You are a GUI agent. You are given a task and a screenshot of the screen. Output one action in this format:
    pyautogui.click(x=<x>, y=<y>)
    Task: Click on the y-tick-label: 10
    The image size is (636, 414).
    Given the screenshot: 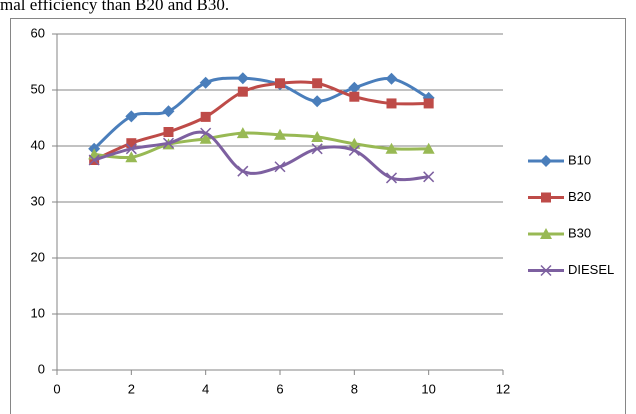 What is the action you would take?
    pyautogui.click(x=38, y=312)
    